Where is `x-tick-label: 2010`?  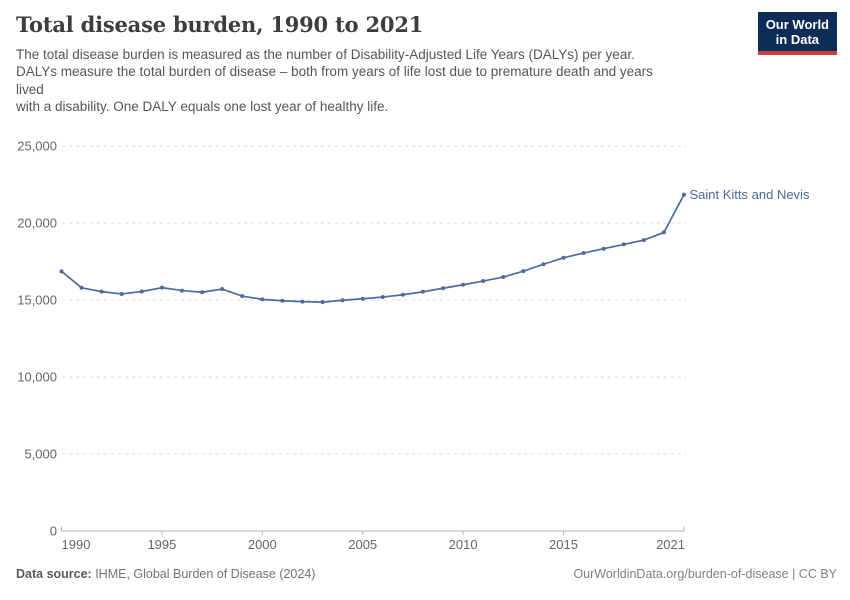 x-tick-label: 2010 is located at coordinates (463, 544).